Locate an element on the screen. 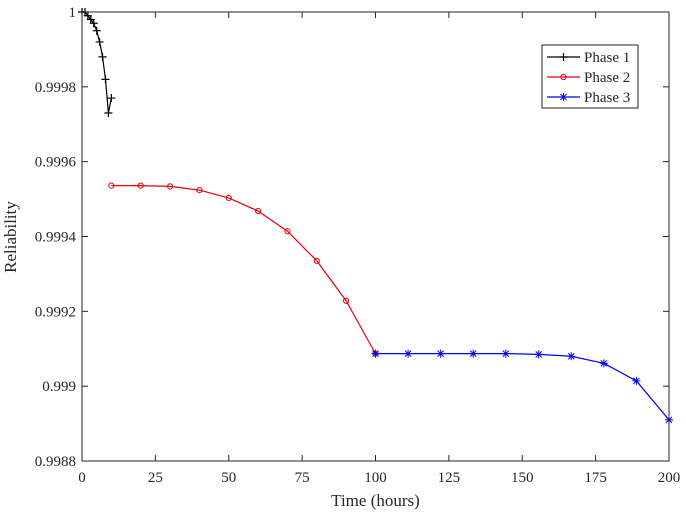  legend-entry-phase-1: Phase 1 is located at coordinates (588, 58).